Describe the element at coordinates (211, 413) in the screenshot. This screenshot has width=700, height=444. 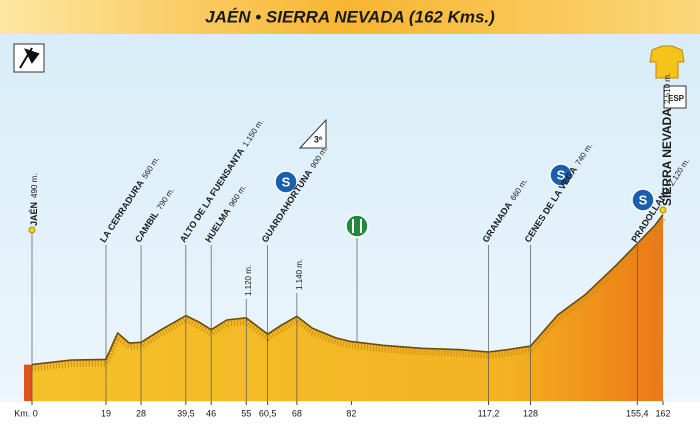
I see `x-tick-label: 46` at that location.